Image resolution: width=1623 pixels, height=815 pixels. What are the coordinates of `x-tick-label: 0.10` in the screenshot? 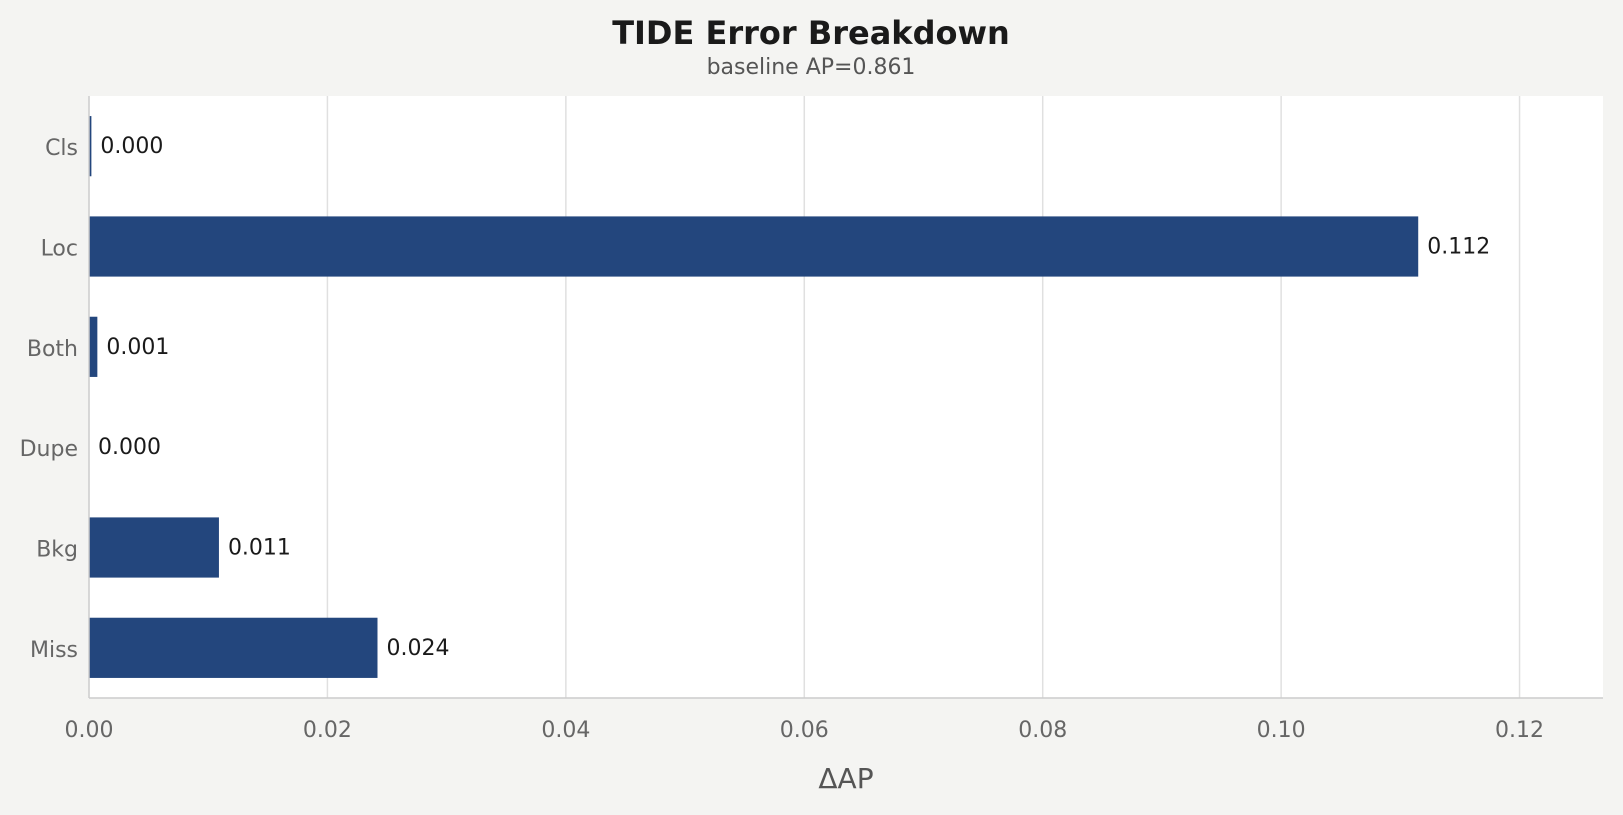 It's located at (1281, 730).